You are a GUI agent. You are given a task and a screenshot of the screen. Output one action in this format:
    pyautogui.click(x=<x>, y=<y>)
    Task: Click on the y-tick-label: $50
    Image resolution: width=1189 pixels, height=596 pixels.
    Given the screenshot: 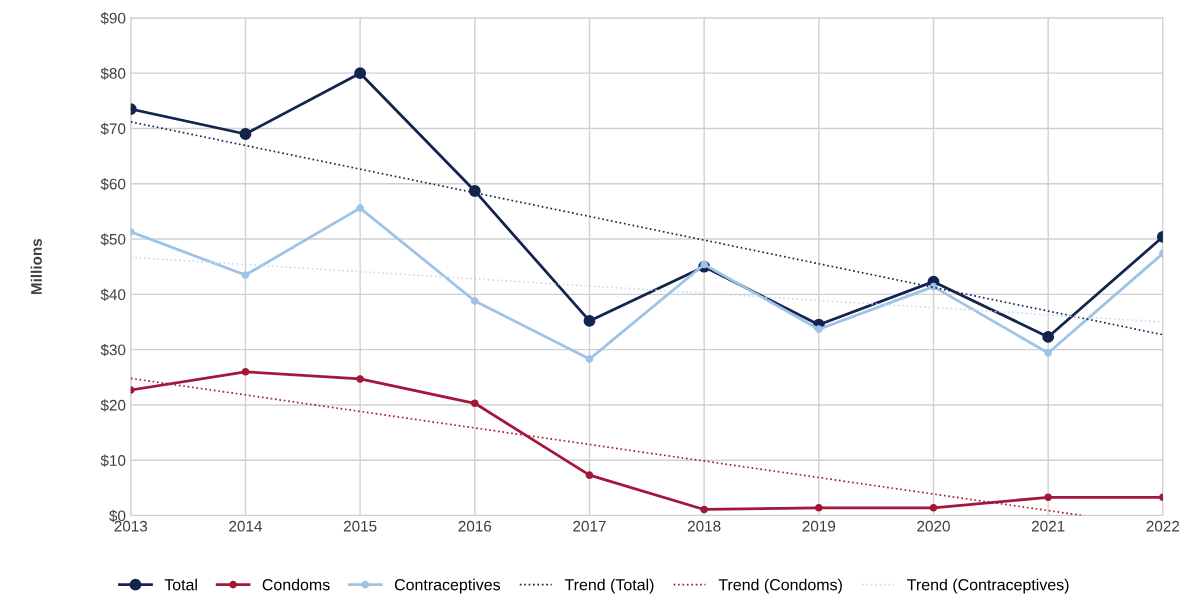 What is the action you would take?
    pyautogui.click(x=113, y=239)
    